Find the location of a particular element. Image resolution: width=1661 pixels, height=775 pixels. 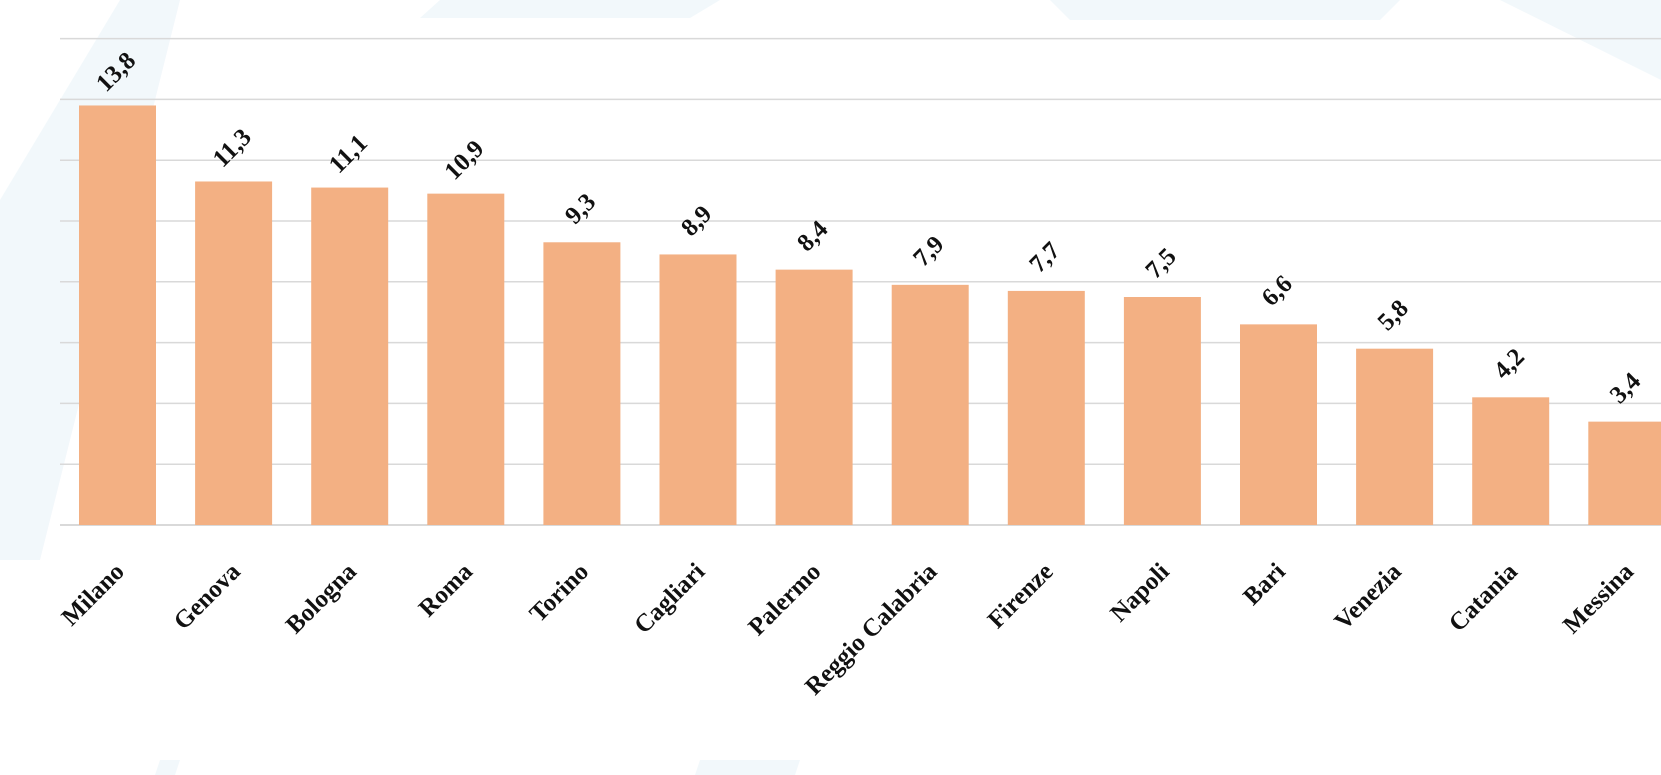

x-tick-label: Milano is located at coordinates (93, 594).